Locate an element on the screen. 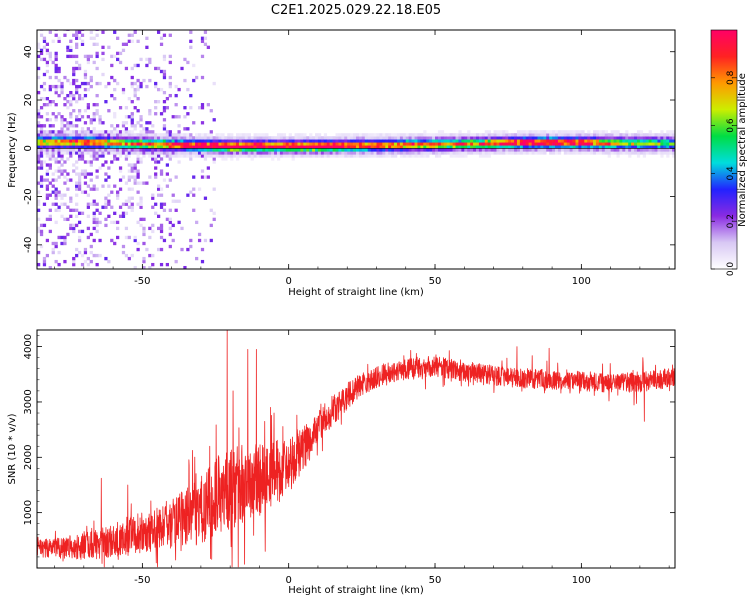 The image size is (750, 600). snr-y-tick-label: 1000 is located at coordinates (28, 512).